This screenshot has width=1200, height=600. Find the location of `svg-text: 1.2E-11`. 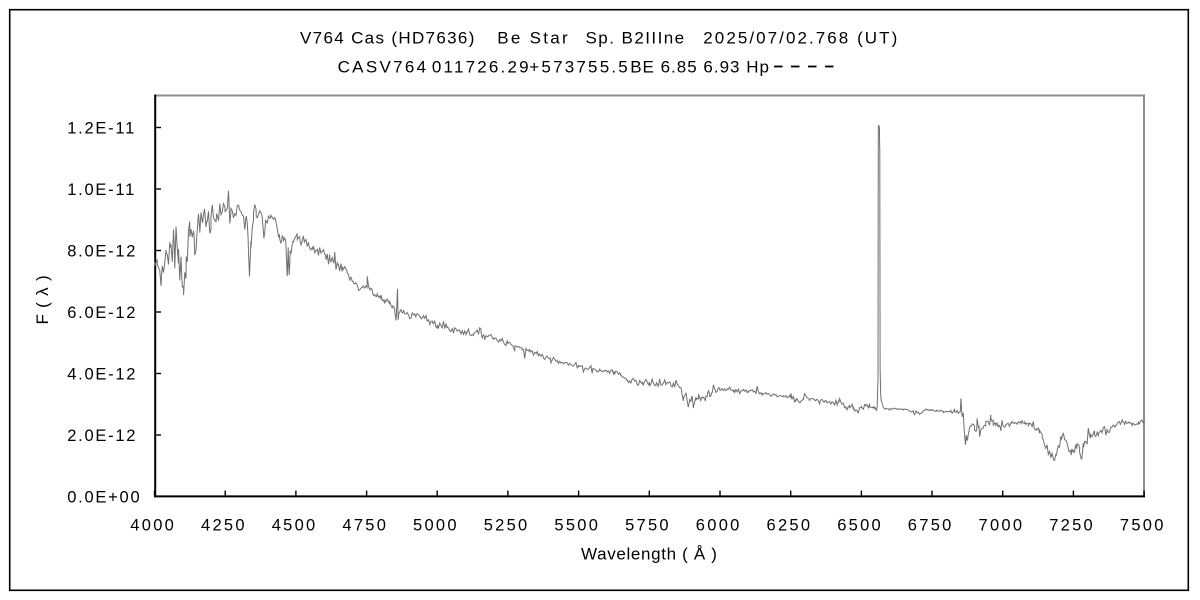

svg-text: 1.2E-11 is located at coordinates (101, 129).